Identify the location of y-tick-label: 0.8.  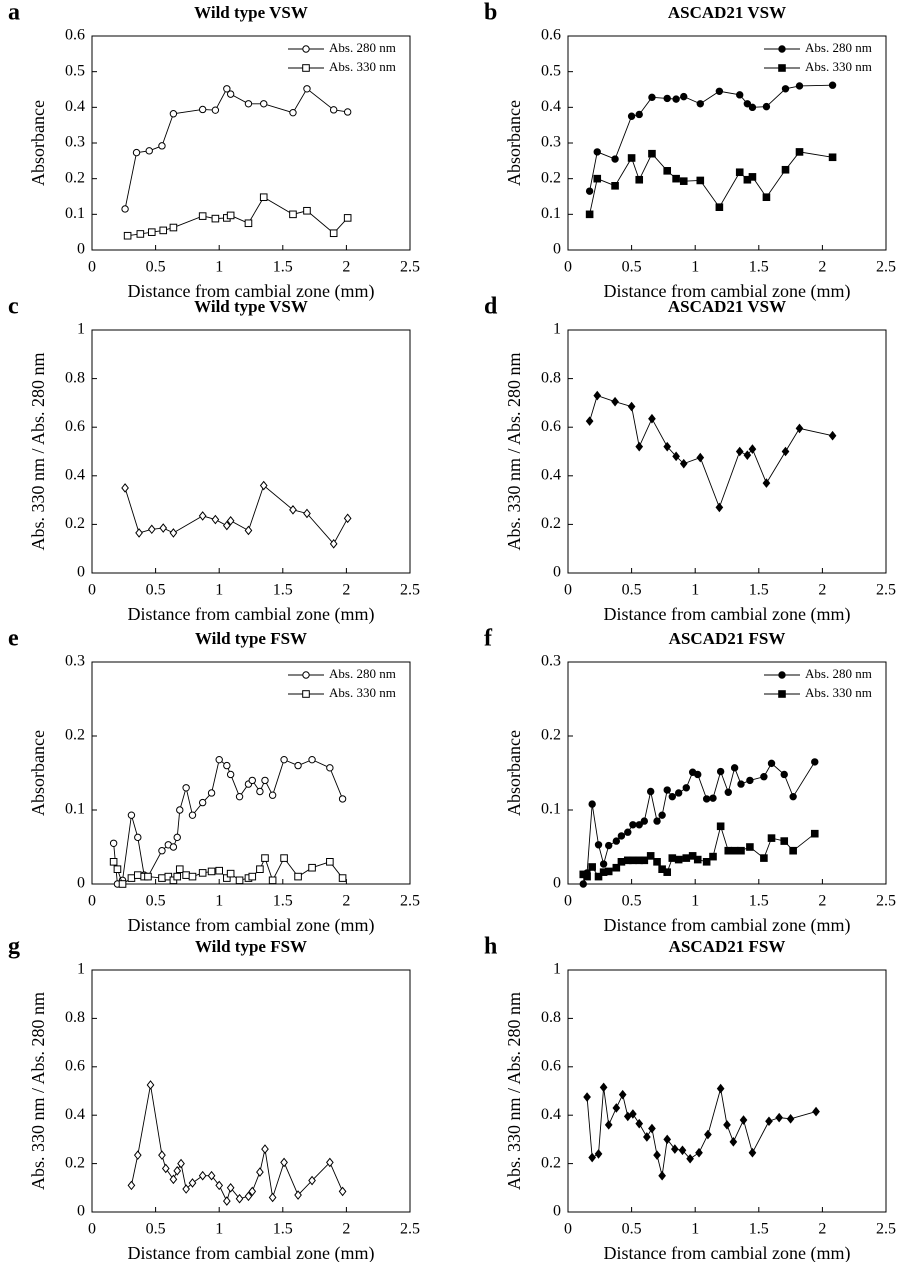
(75, 377).